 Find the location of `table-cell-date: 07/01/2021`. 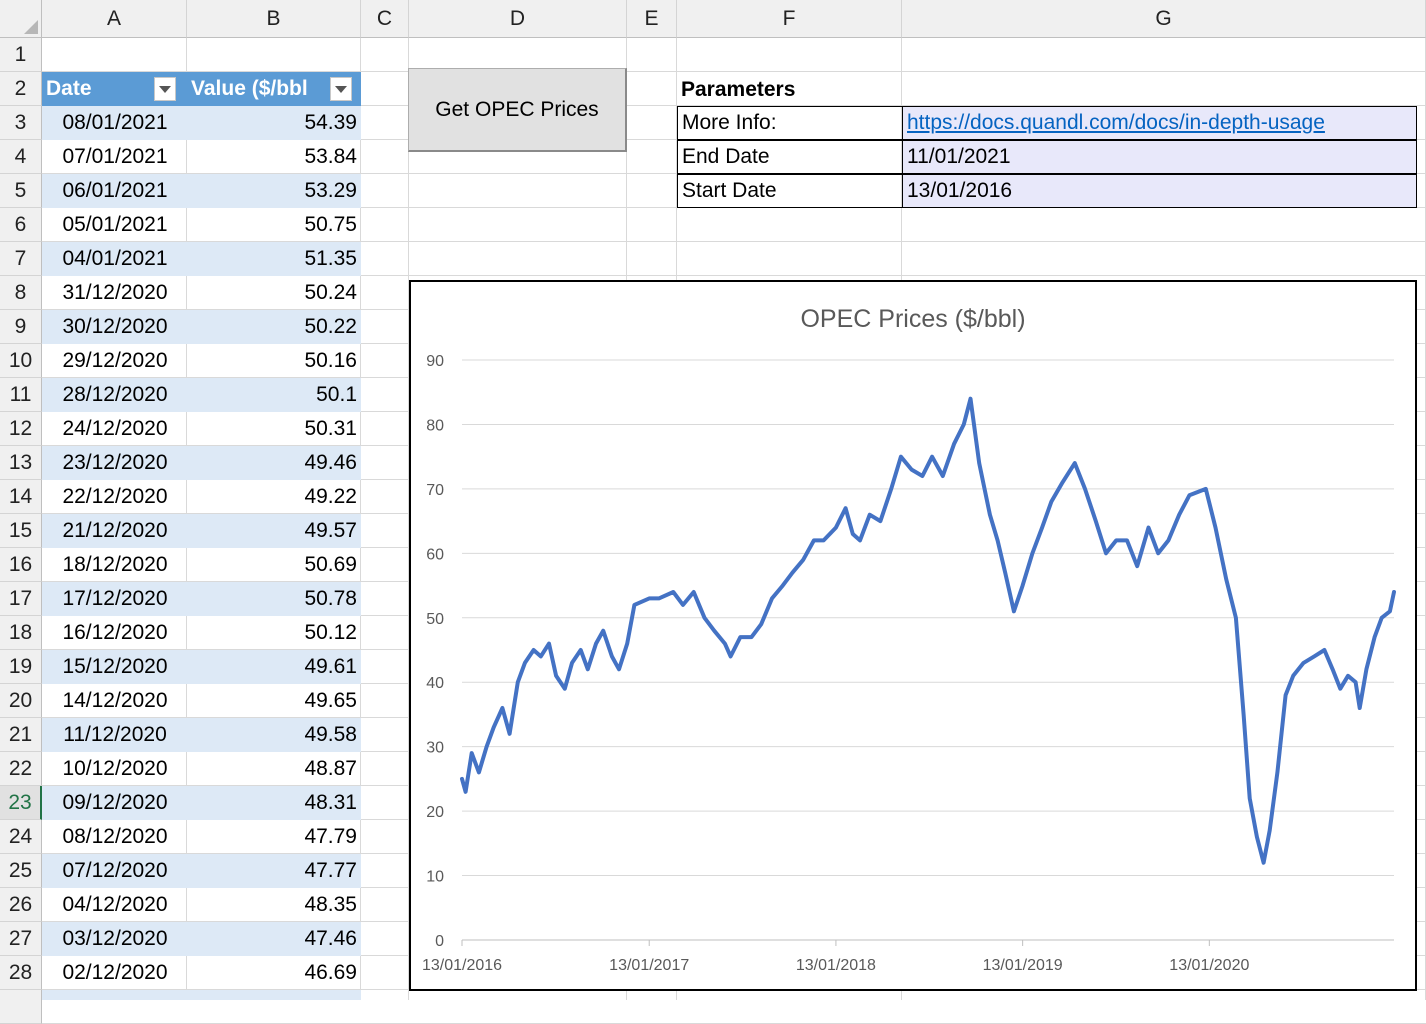

table-cell-date: 07/01/2021 is located at coordinates (115, 156).